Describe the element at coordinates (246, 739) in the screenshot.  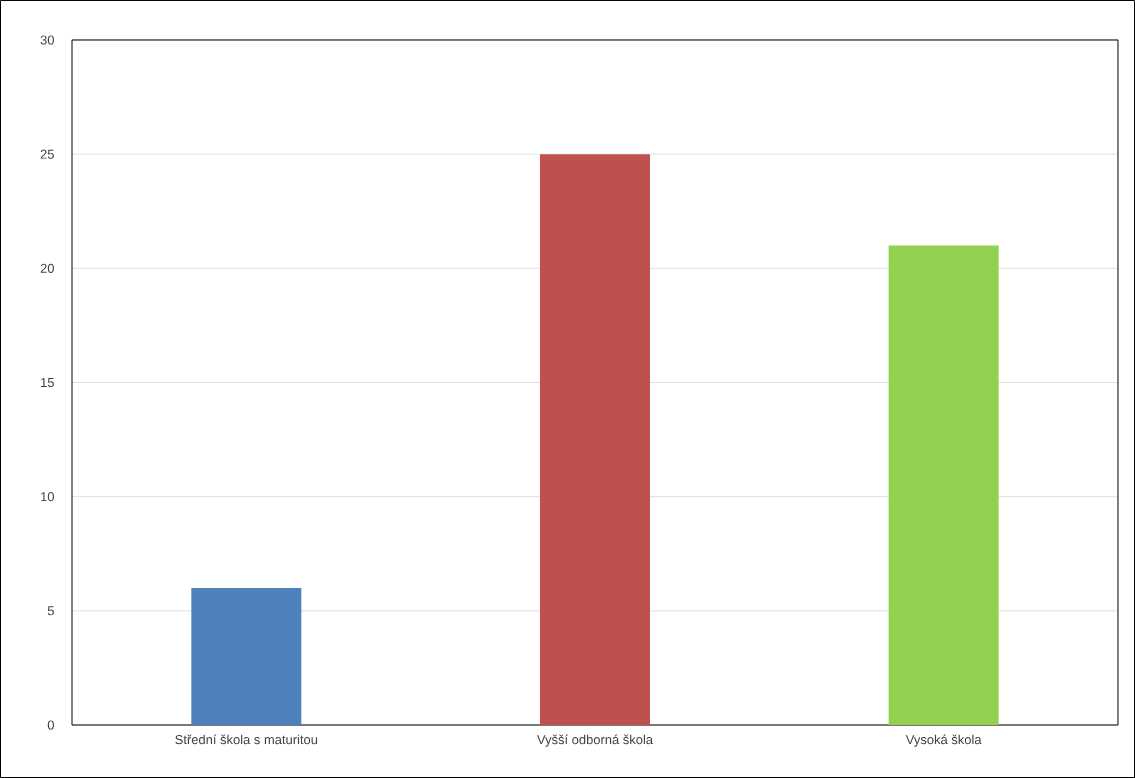
I see `x-tick-label: Střední škola s maturitou` at that location.